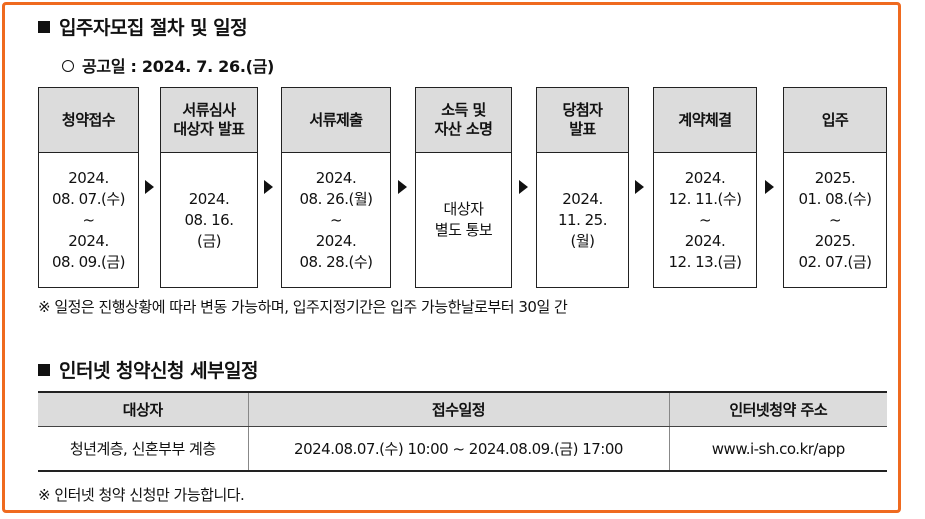 This screenshot has width=925, height=519. Describe the element at coordinates (582, 187) in the screenshot. I see `step-winner-announcement: 당첨자 발표 2024. 11. 25. (월)` at that location.